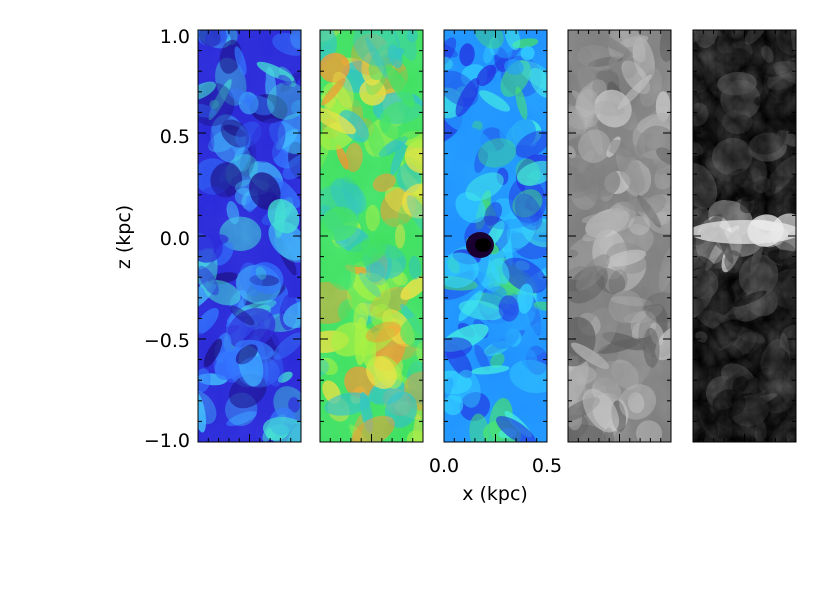  Describe the element at coordinates (547, 466) in the screenshot. I see `x-tick-label: 0.5` at that location.